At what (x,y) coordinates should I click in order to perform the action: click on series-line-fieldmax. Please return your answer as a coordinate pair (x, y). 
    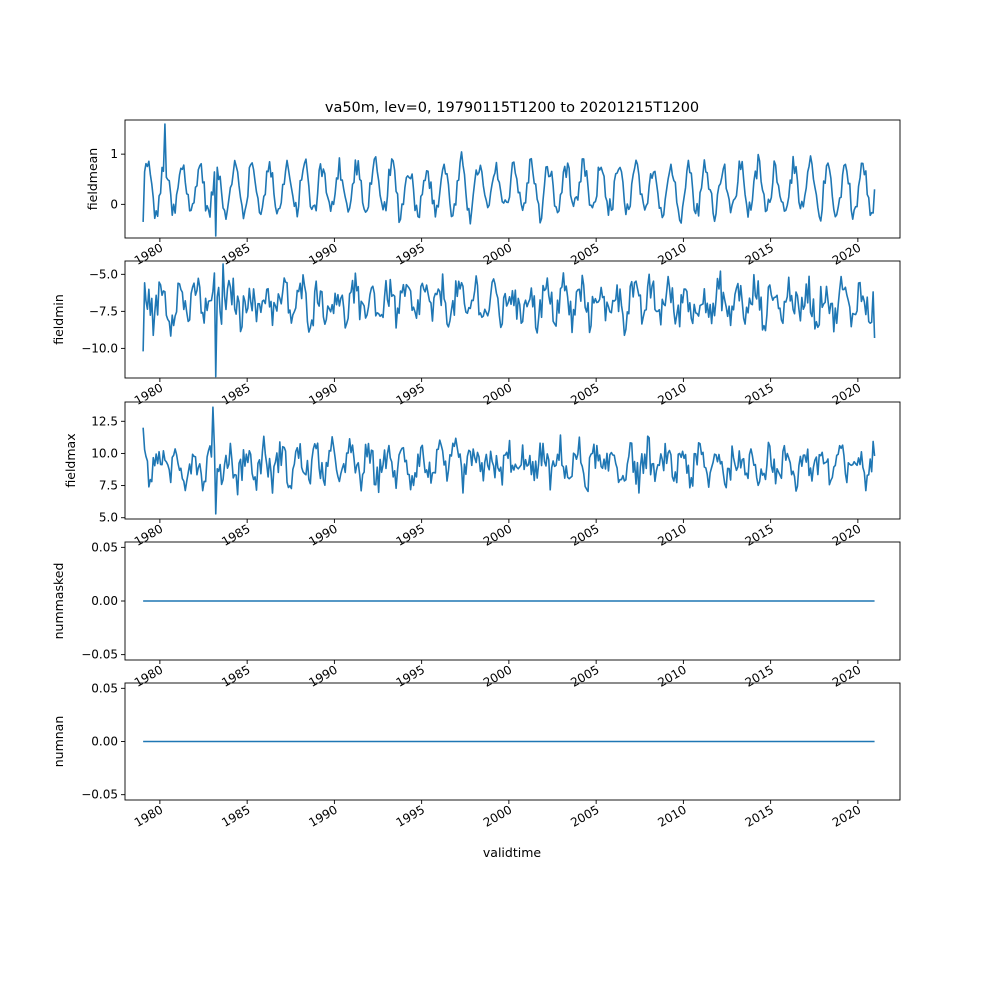
    Looking at the image, I should click on (509, 460).